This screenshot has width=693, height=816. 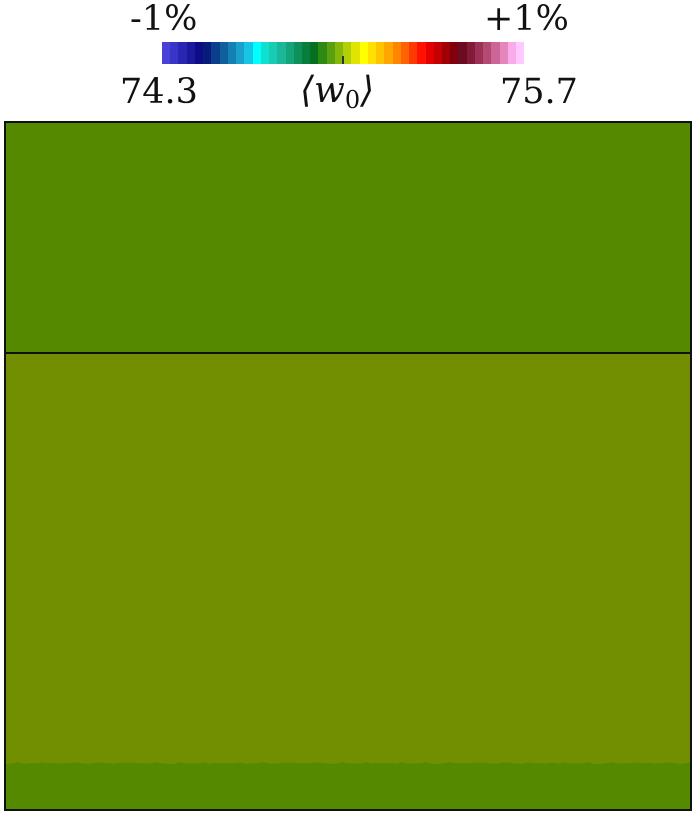 I want to click on colorbar-title-end: ⟩, so click(x=367, y=90).